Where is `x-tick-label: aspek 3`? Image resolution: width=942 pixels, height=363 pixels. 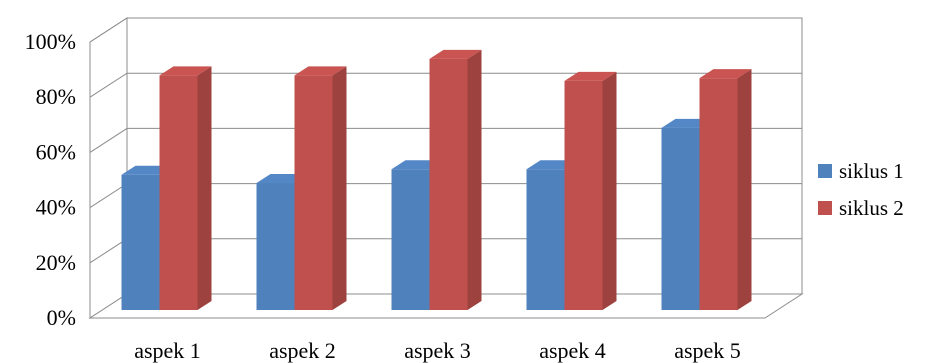 x-tick-label: aspek 3 is located at coordinates (437, 350).